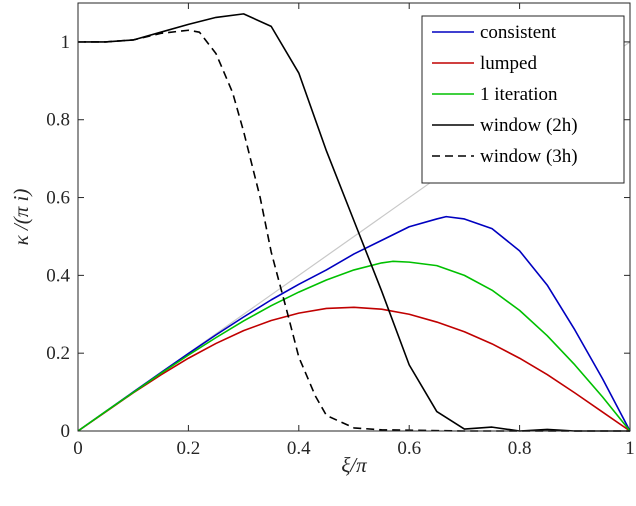 The image size is (636, 506). Describe the element at coordinates (518, 32) in the screenshot. I see `legend-label-0: consistent` at that location.